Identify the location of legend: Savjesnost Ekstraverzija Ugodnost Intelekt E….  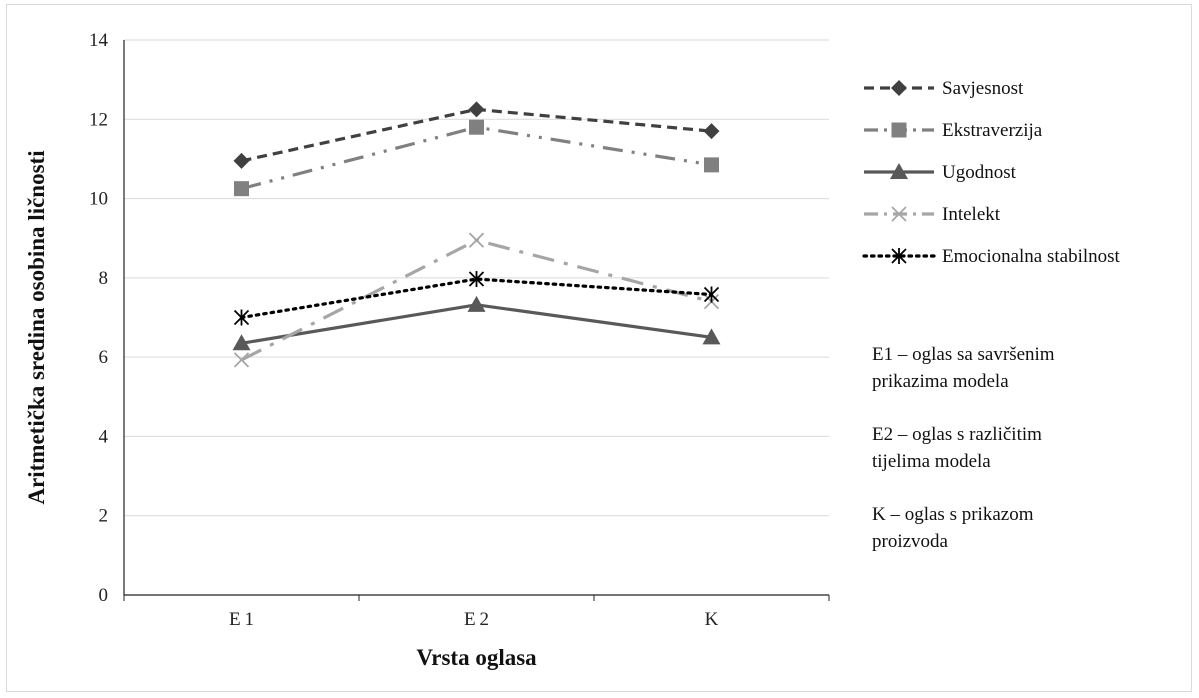
(991, 172).